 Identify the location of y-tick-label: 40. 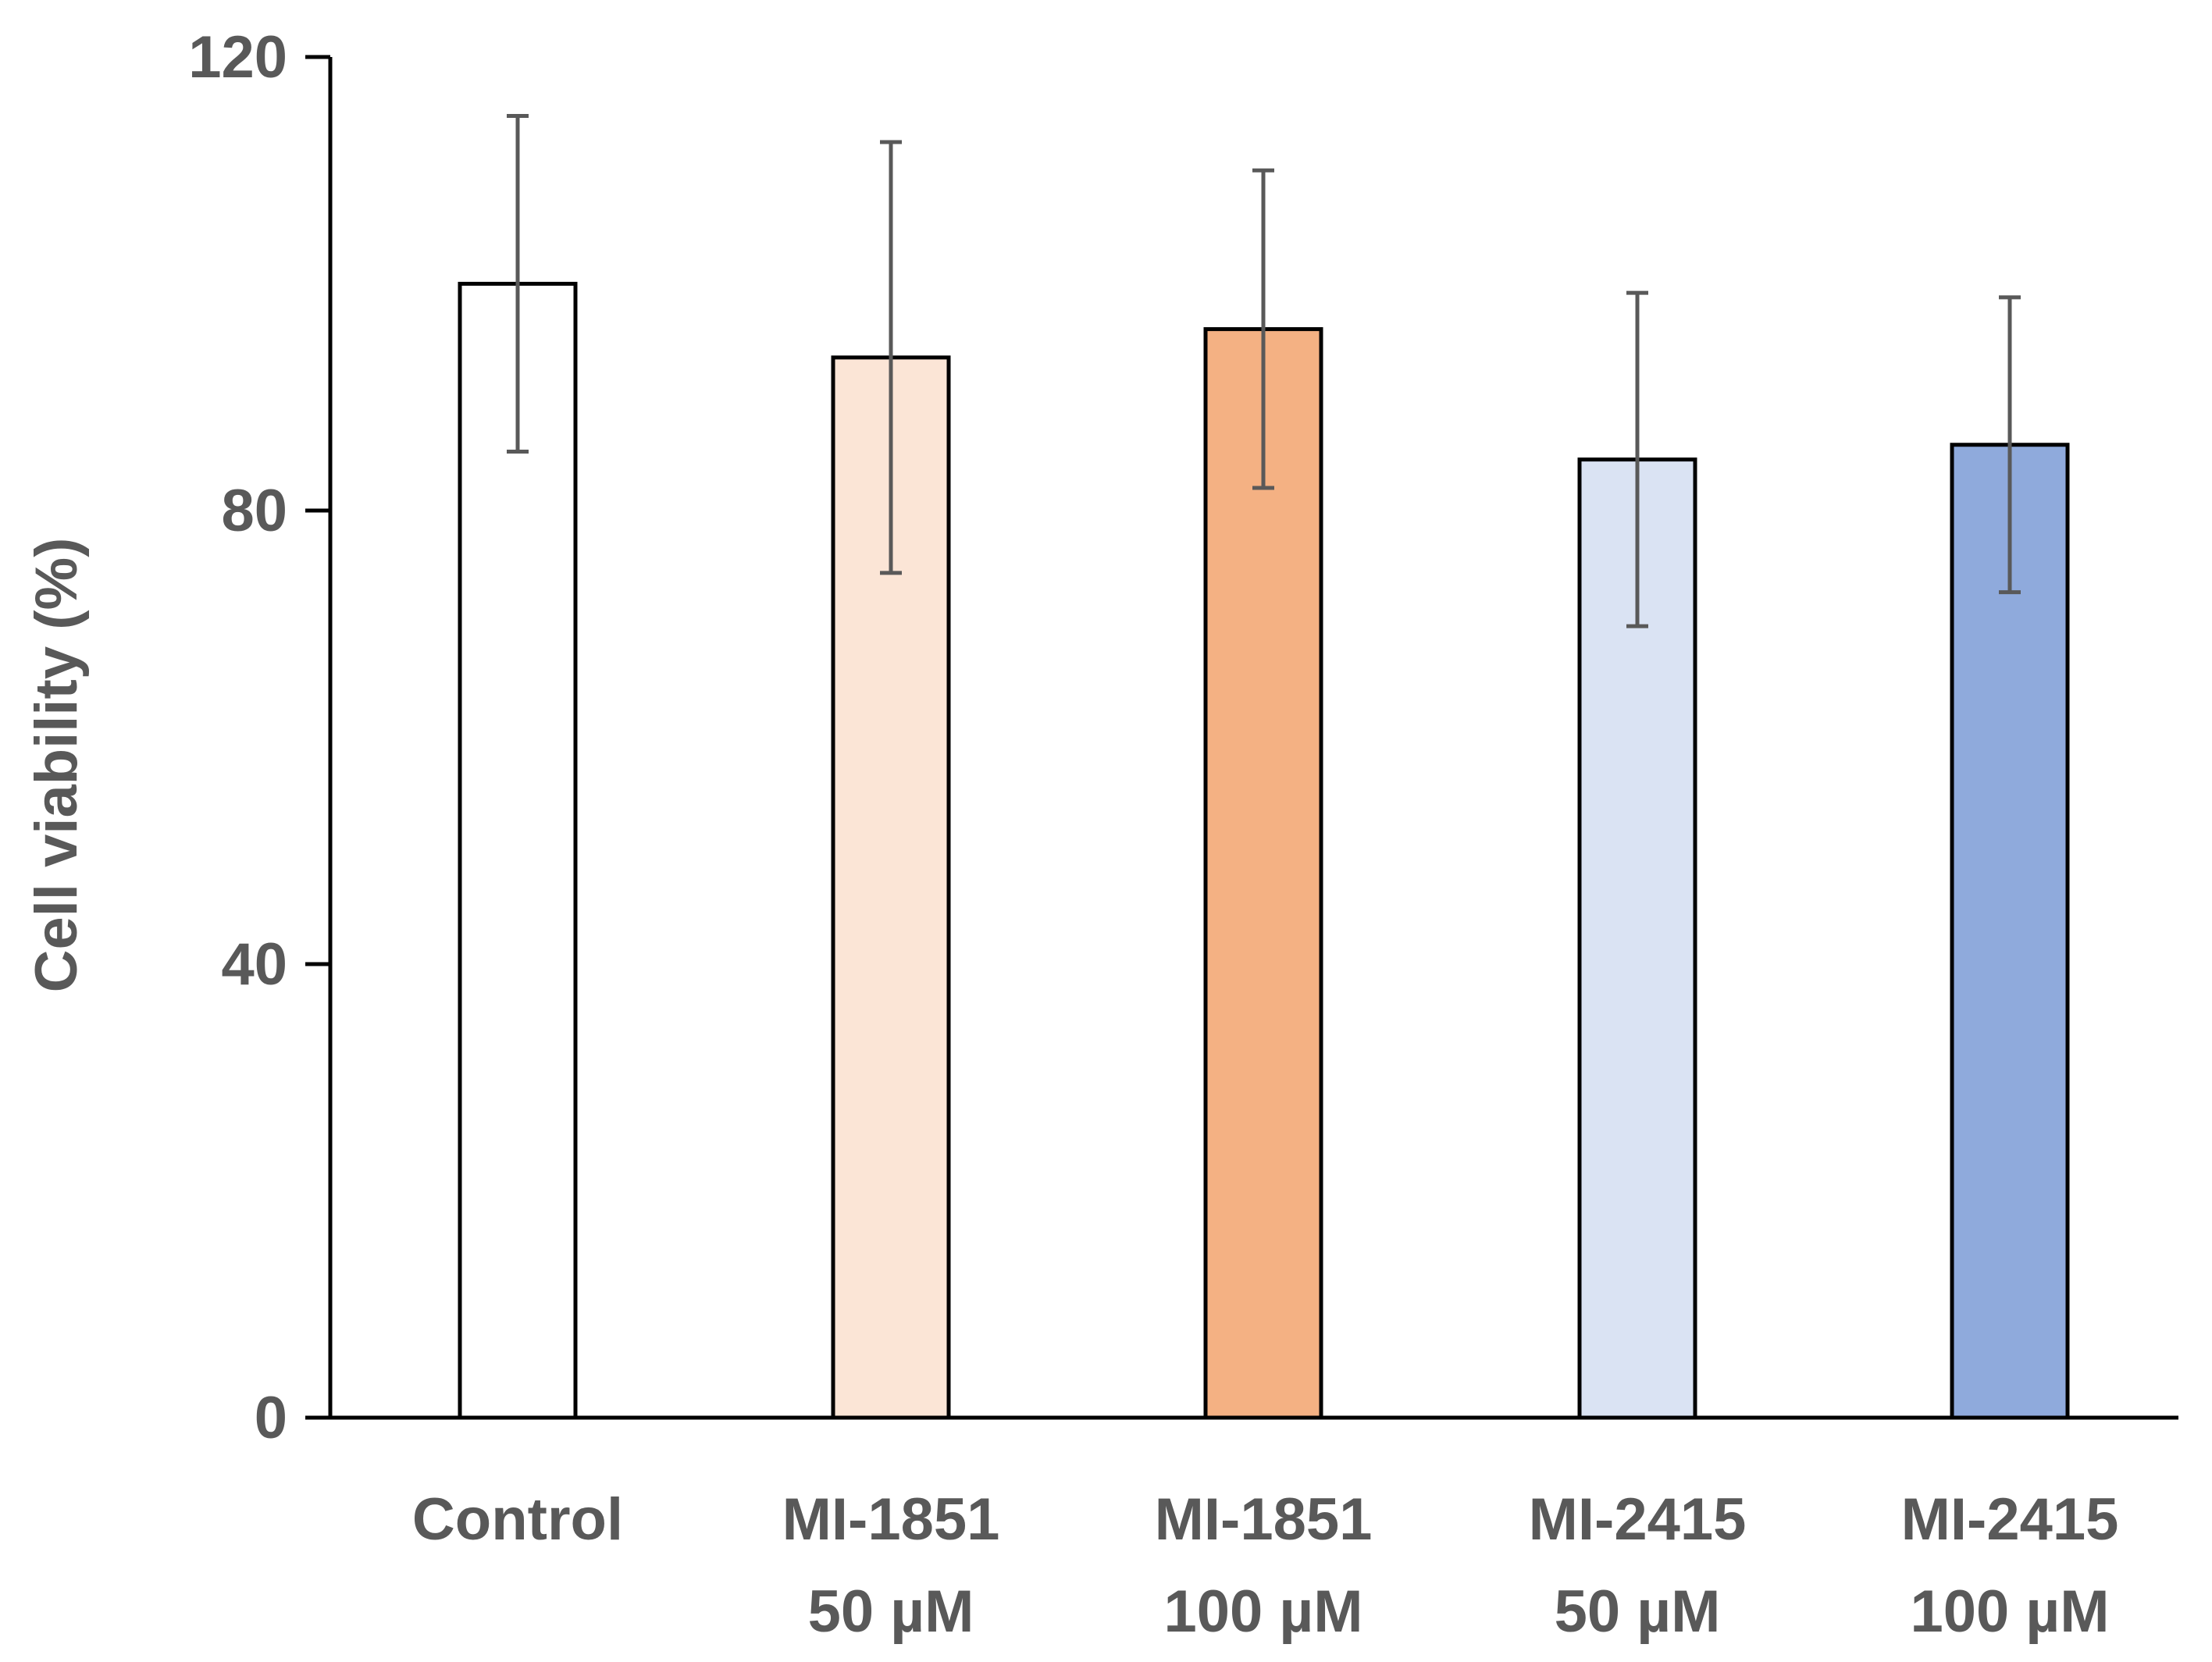
(254, 965).